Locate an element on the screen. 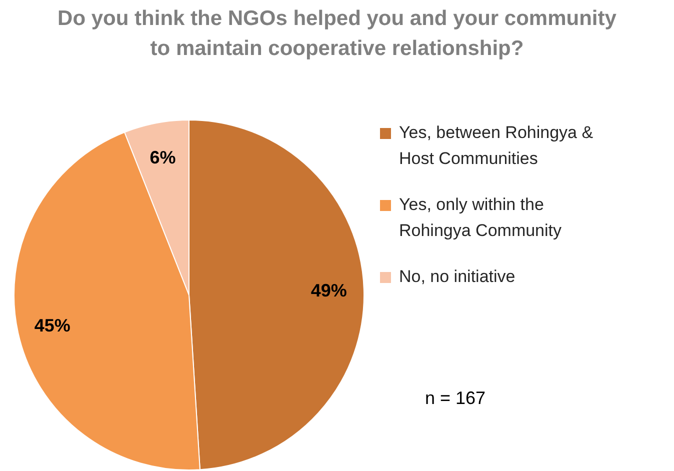 The image size is (674, 471). legend-label: Yes, between Rohingya & Host Communities is located at coordinates (496, 146).